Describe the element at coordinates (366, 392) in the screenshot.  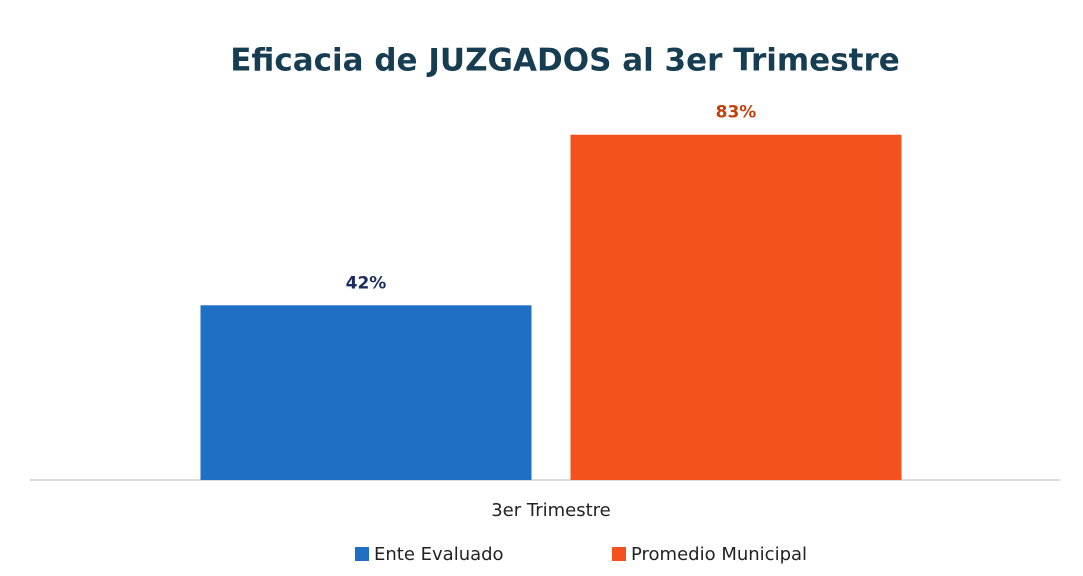
I see `bar` at that location.